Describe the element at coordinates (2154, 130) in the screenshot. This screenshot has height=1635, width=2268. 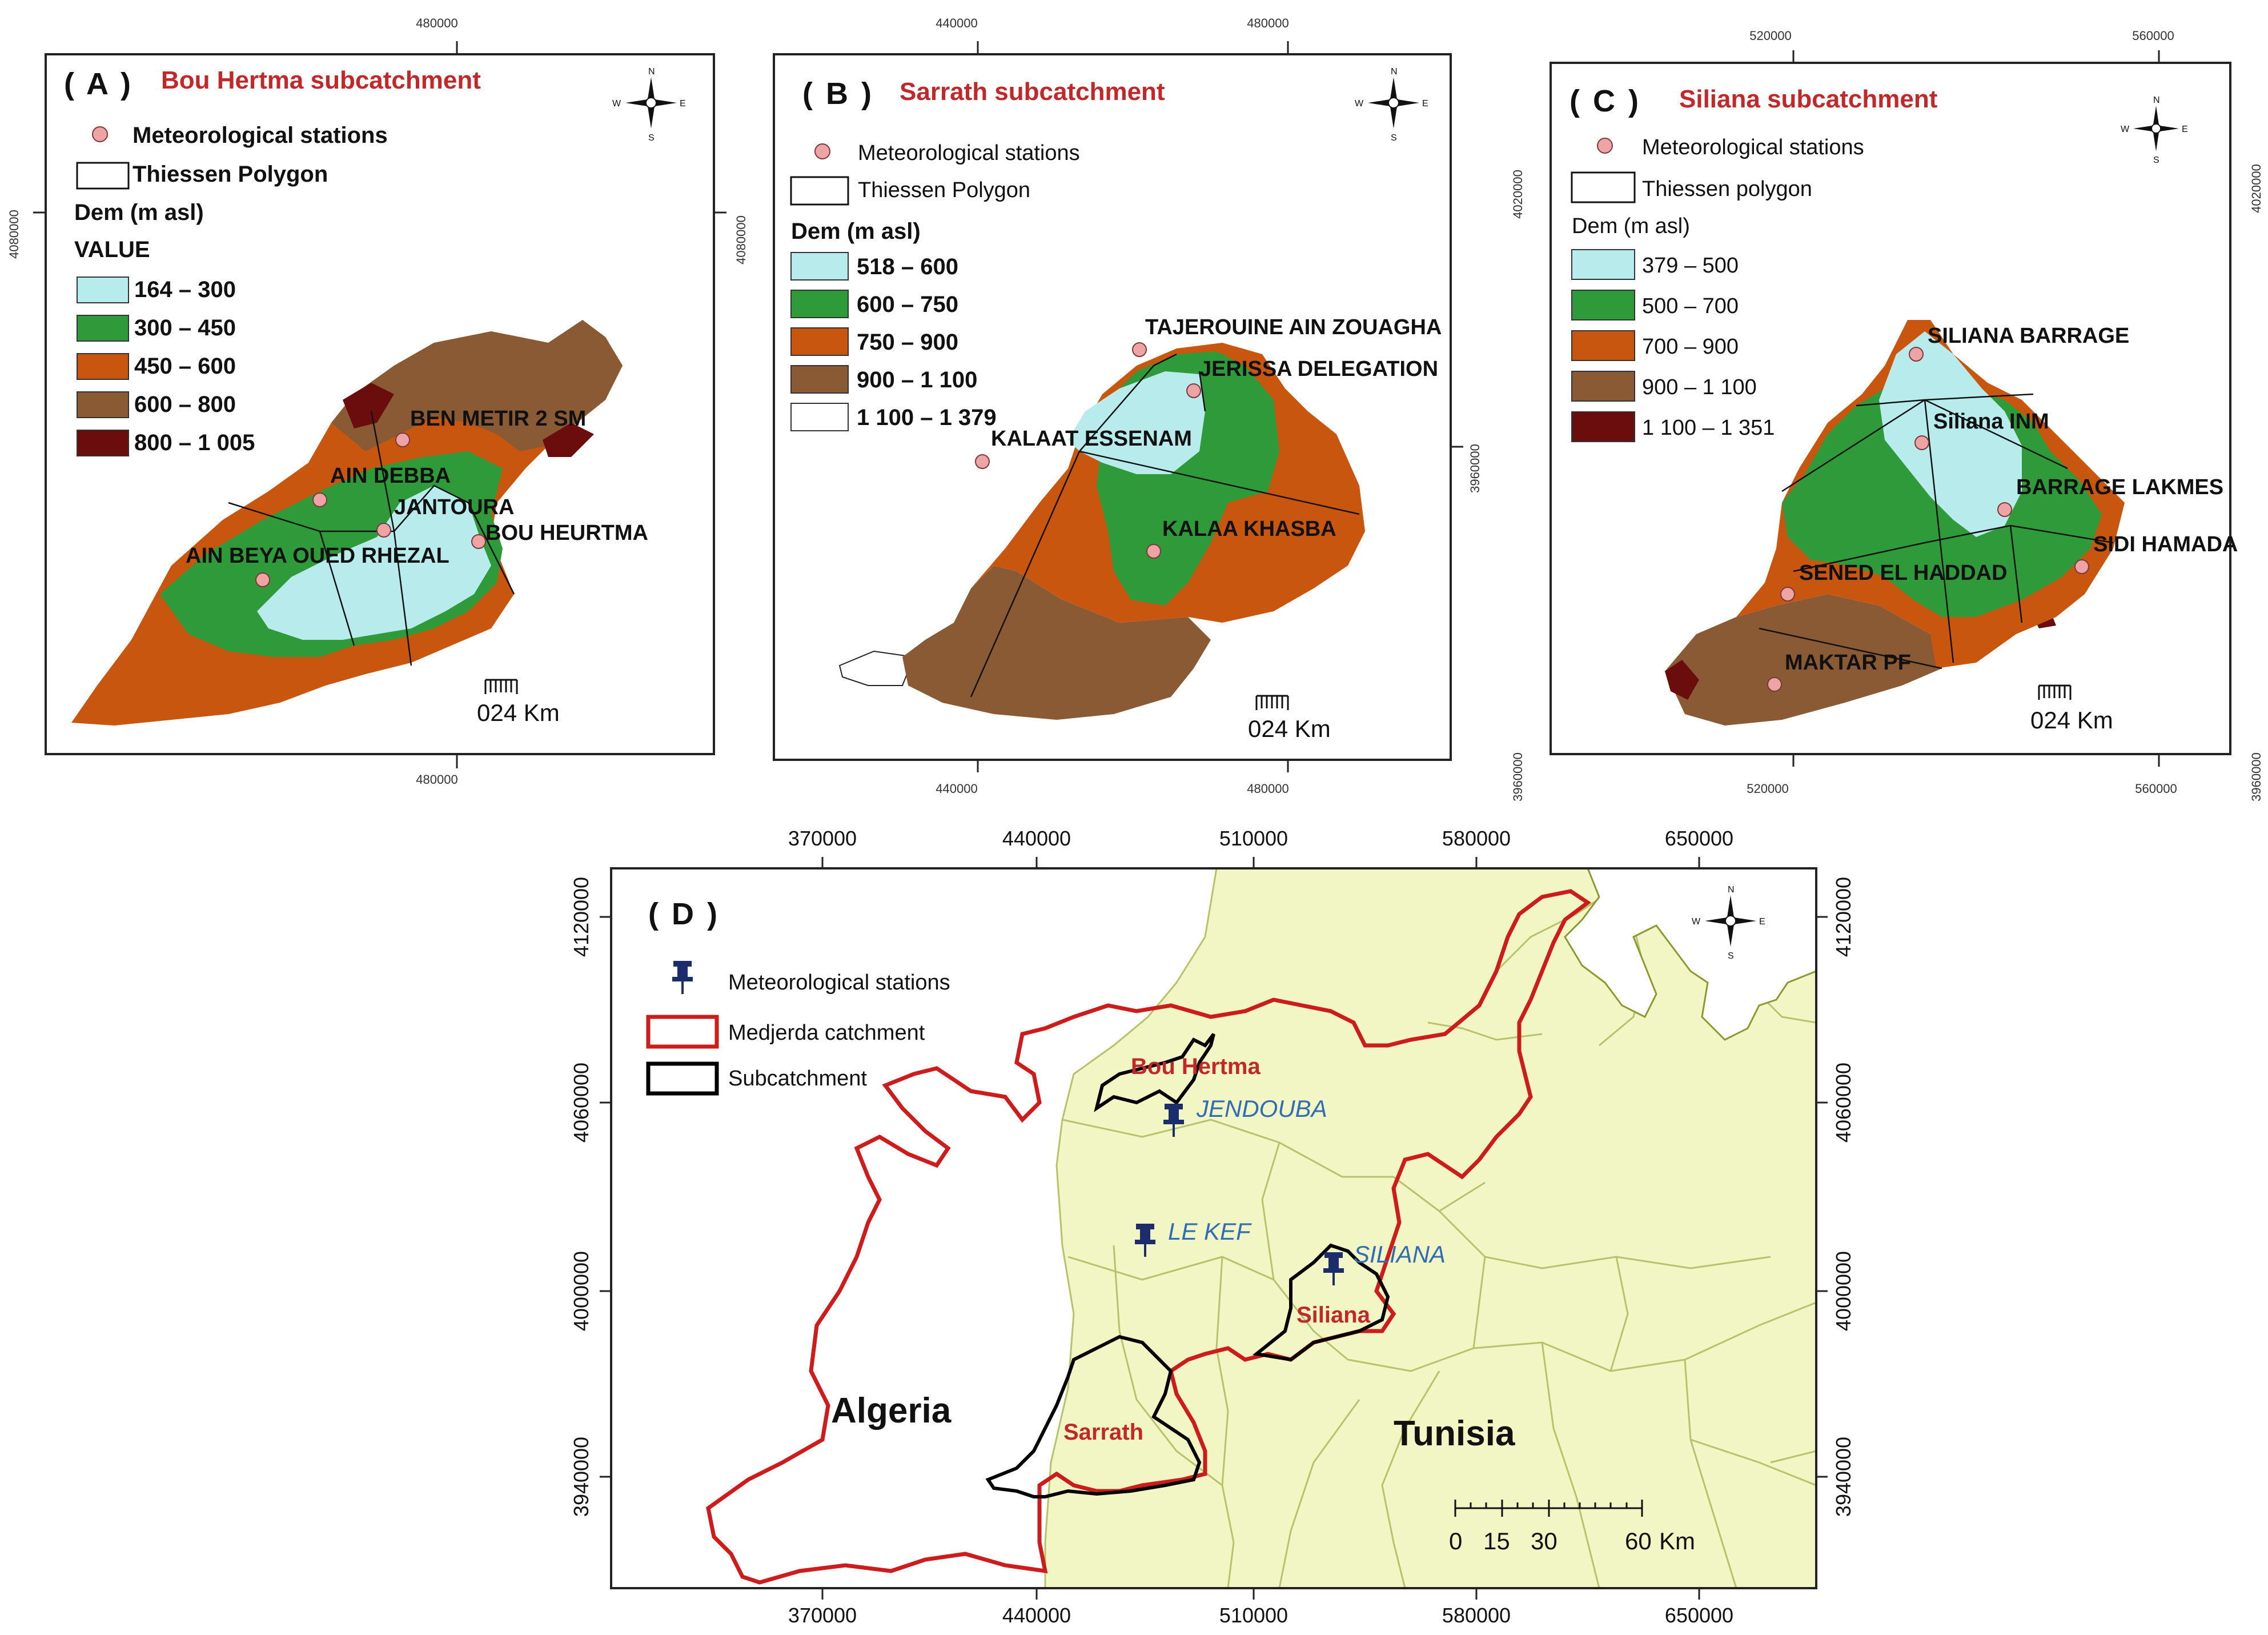
I see `panel-c-compass-icon: N S E W` at that location.